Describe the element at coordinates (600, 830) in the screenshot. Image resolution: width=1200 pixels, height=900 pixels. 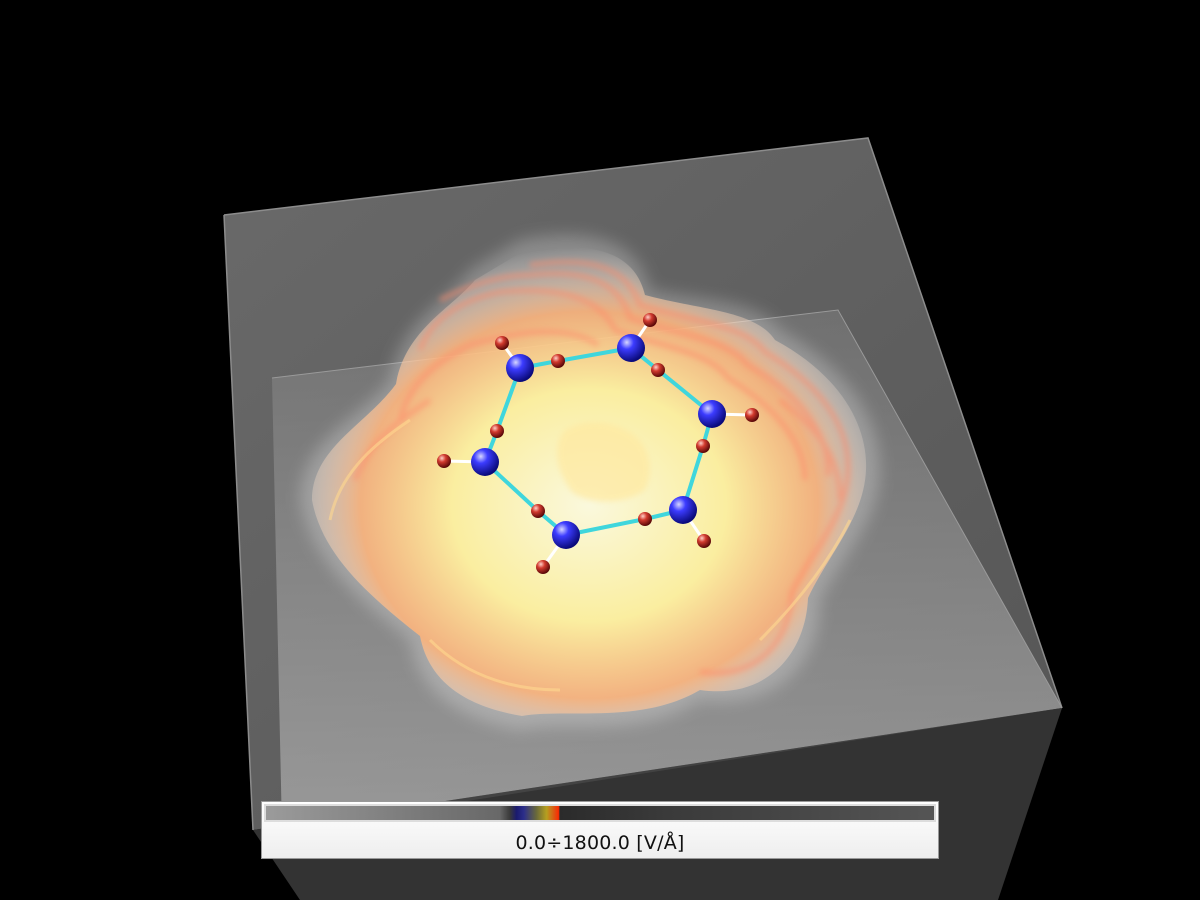
I see `colorbar-legend: 0.0÷1800.0 [V/Å]` at that location.